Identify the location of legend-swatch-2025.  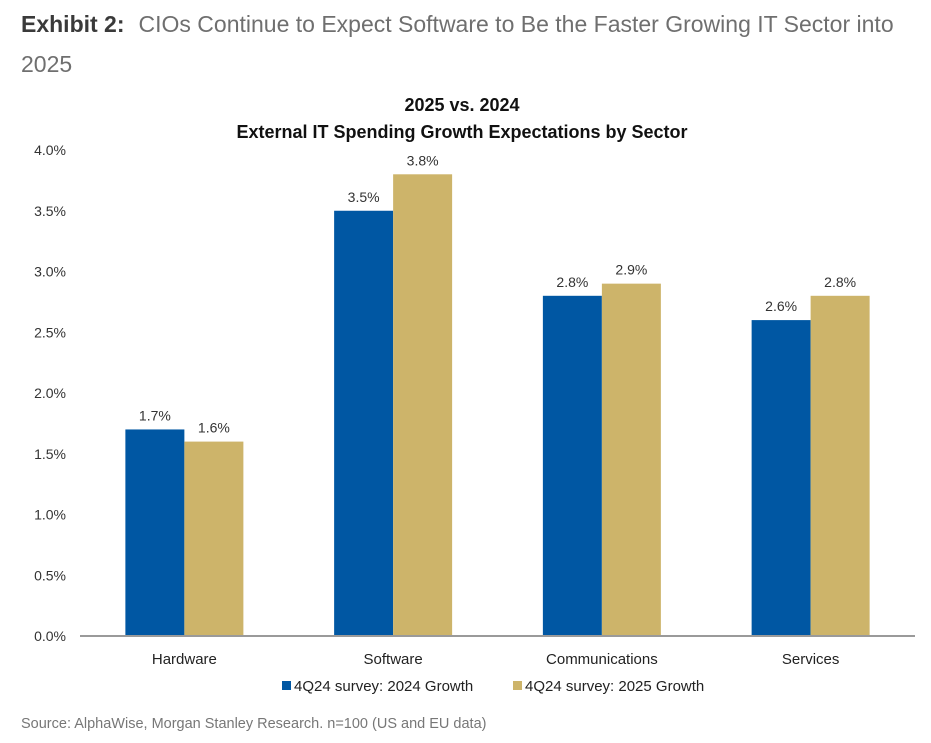
(517, 685).